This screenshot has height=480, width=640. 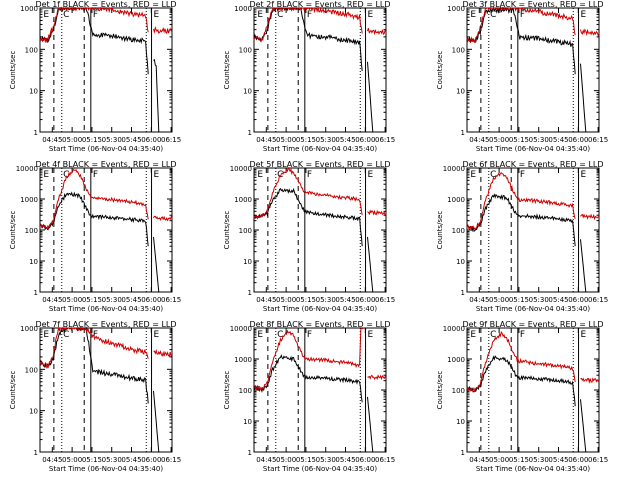 What do you see at coordinates (319, 164) in the screenshot?
I see `panel-title: Det 5f BLACK = Events, RED = LLD` at bounding box center [319, 164].